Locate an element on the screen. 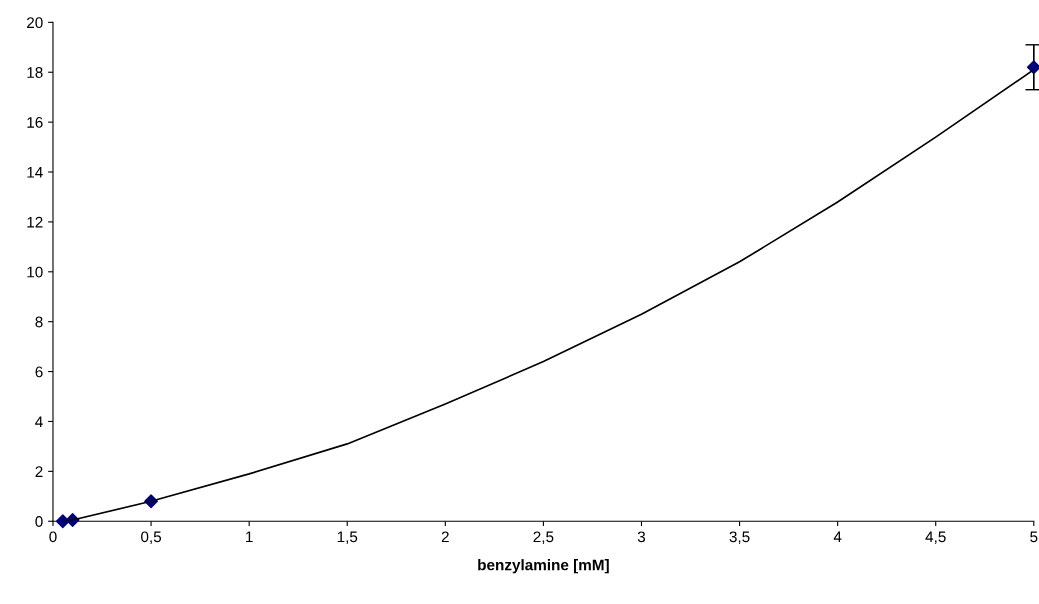  y-tick-label: 14 is located at coordinates (35, 172).